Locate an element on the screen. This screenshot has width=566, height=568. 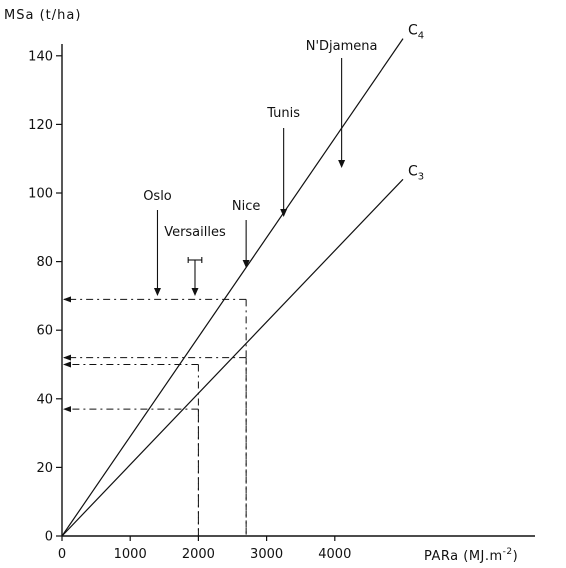
x-tick-label: 2000 is located at coordinates (198, 554).